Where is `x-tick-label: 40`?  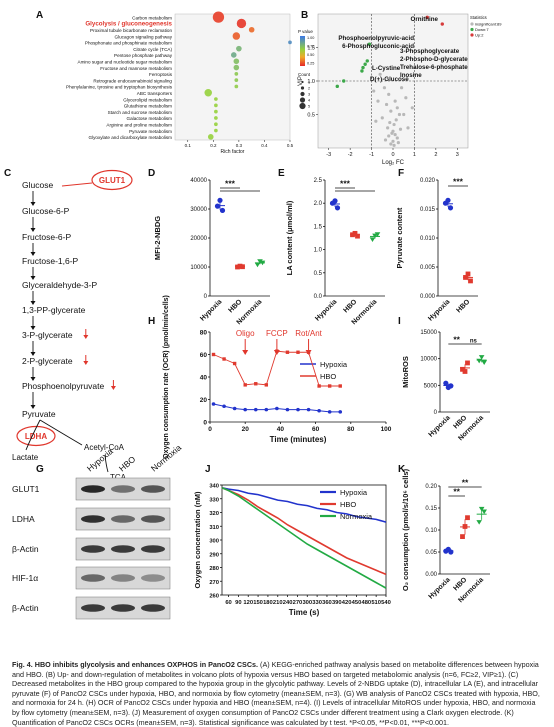 x-tick-label: 40 is located at coordinates (281, 429).